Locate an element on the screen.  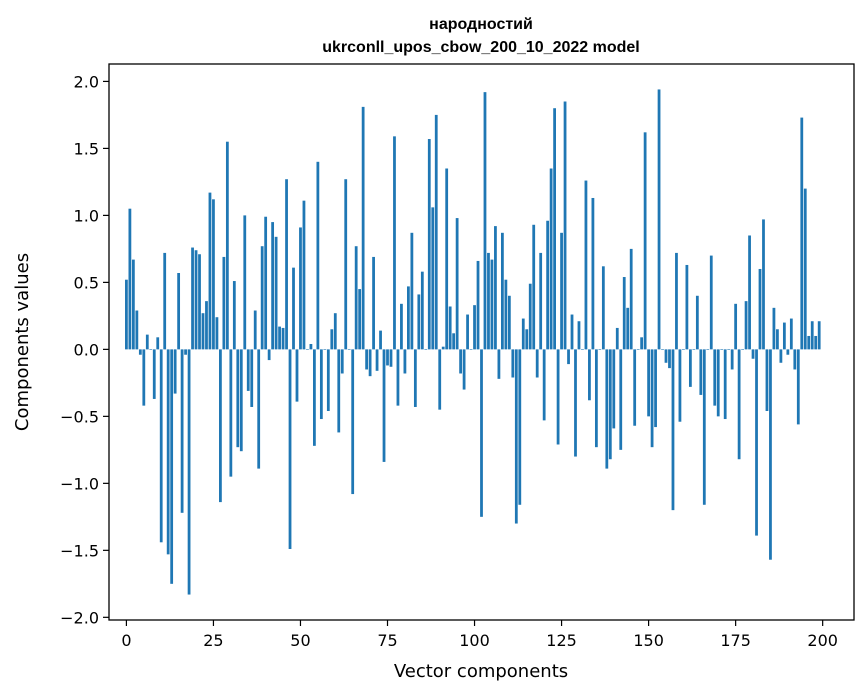
x-axis-ticks: 0 25 50 75 100 125 150 175 200 is located at coordinates (479, 635).